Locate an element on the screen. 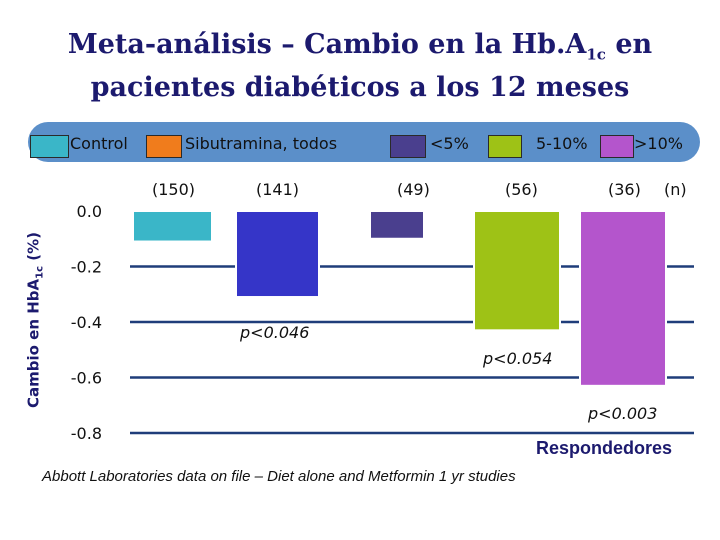 The image size is (720, 540). y-tick-label: -0.8 is located at coordinates (86, 433).